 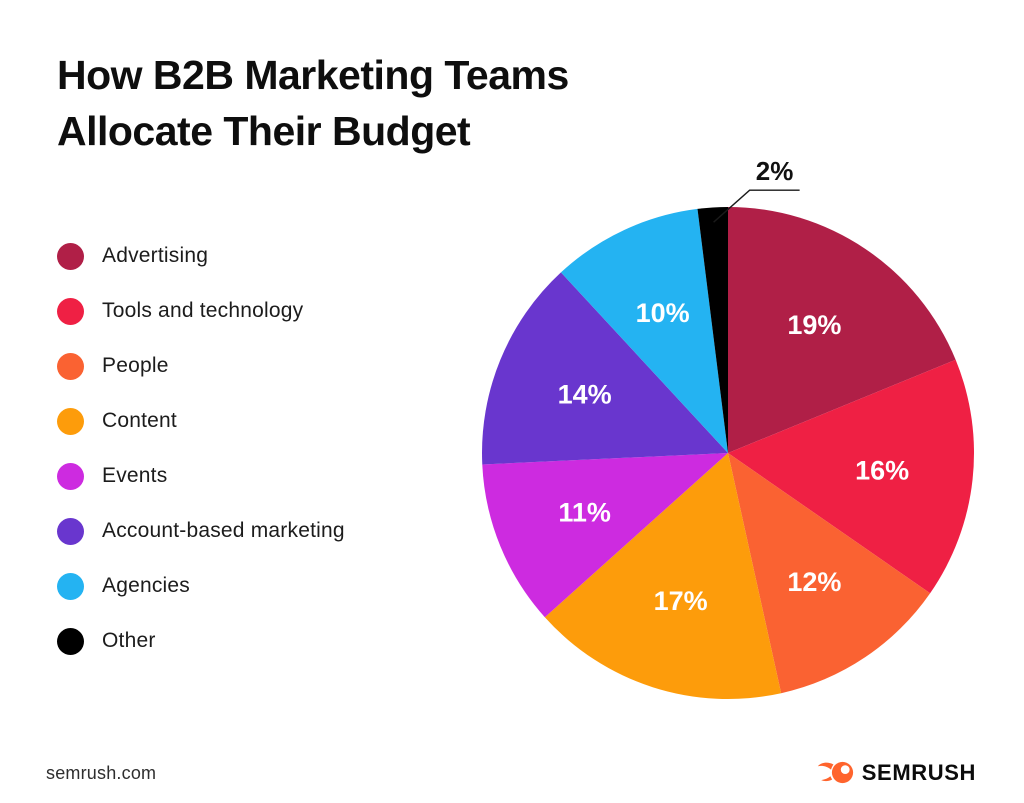 What do you see at coordinates (644, 330) in the screenshot?
I see `pie-slice-agencies` at bounding box center [644, 330].